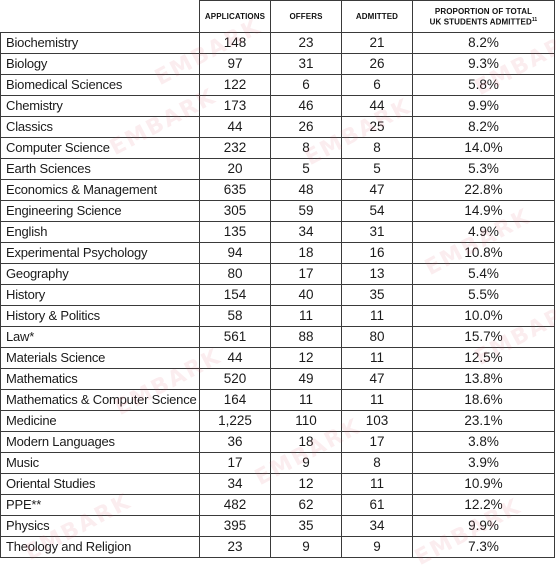 The width and height of the screenshot is (556, 572). I want to click on table-row: History & Politics 58 11 11 10.0%, so click(277, 316).